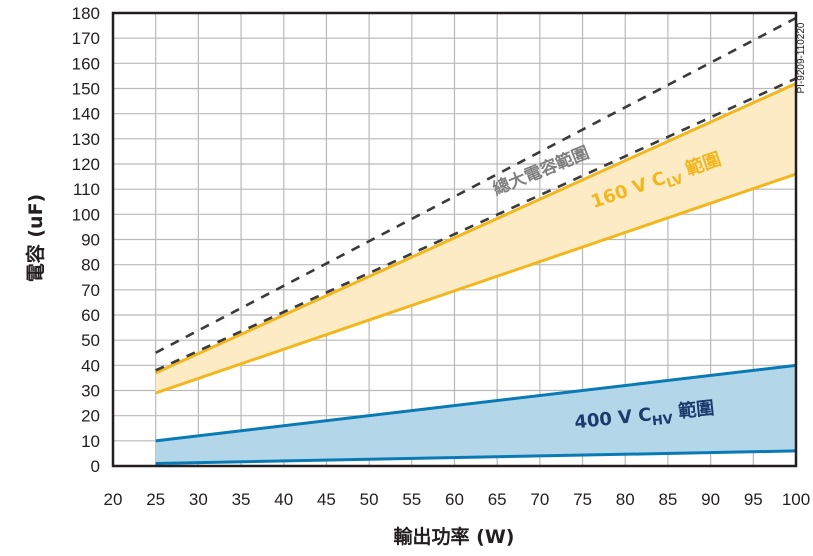 The image size is (813, 556). I want to click on y-axis-title: 電容 (uF), so click(35, 238).